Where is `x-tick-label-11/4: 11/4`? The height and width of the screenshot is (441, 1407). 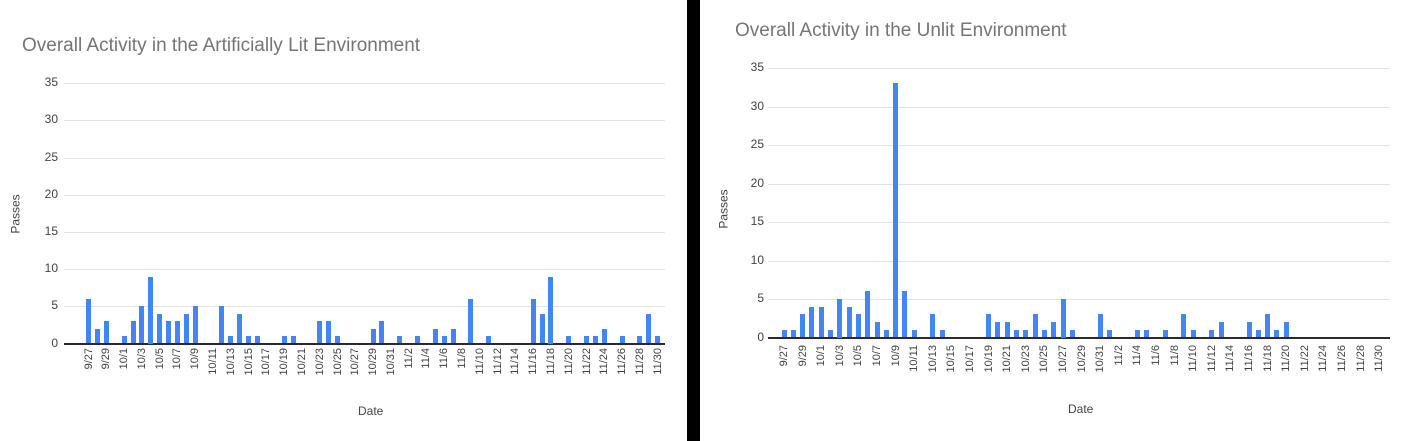
x-tick-label-11/4: 11/4 is located at coordinates (426, 358).